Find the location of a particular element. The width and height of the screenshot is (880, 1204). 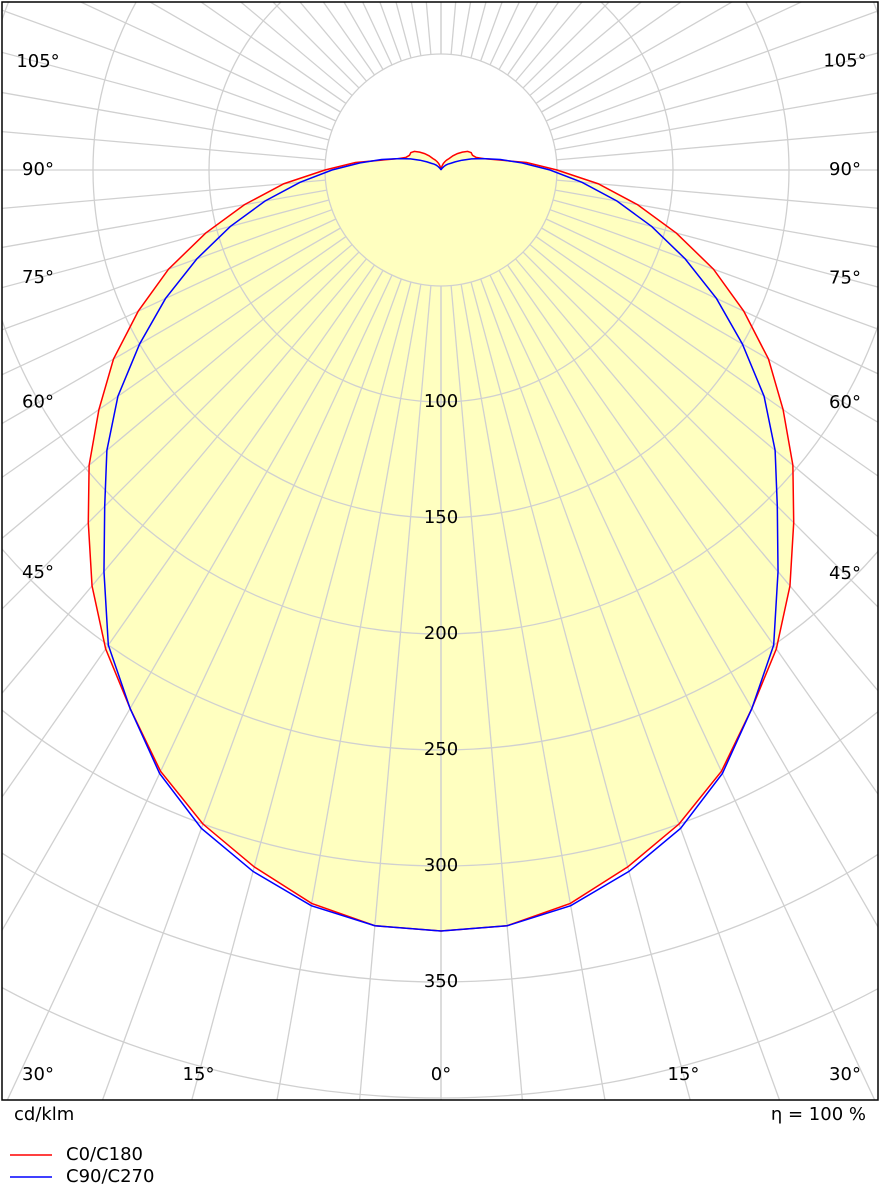

r-tick-label: 100 is located at coordinates (441, 401).